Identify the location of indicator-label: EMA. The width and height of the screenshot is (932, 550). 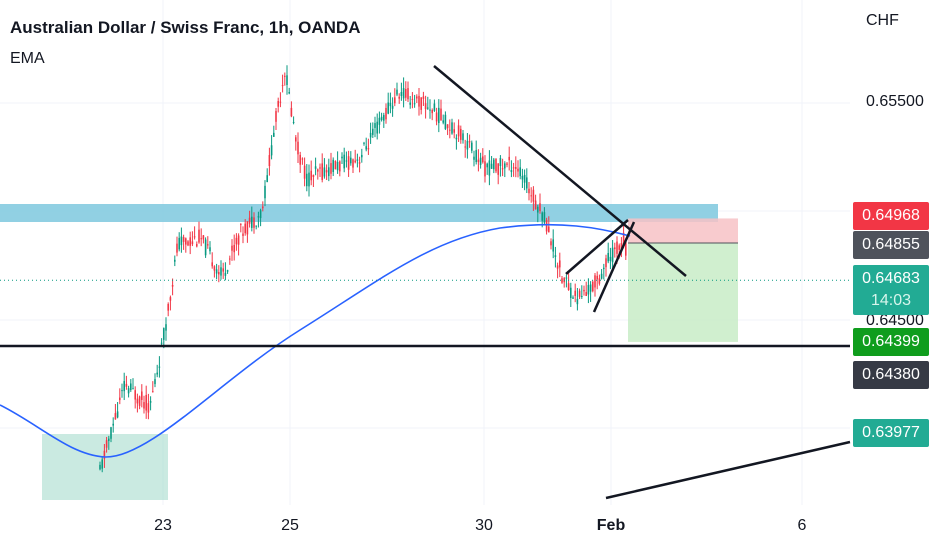
(27, 58).